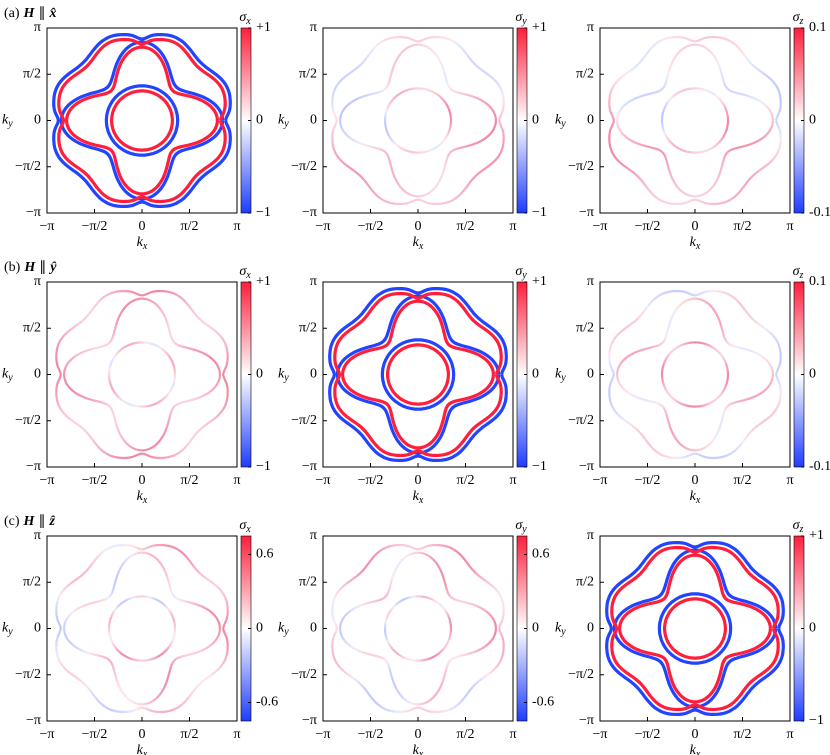 The width and height of the screenshot is (830, 755). Describe the element at coordinates (695, 628) in the screenshot. I see `fermi-surface-plot` at that location.